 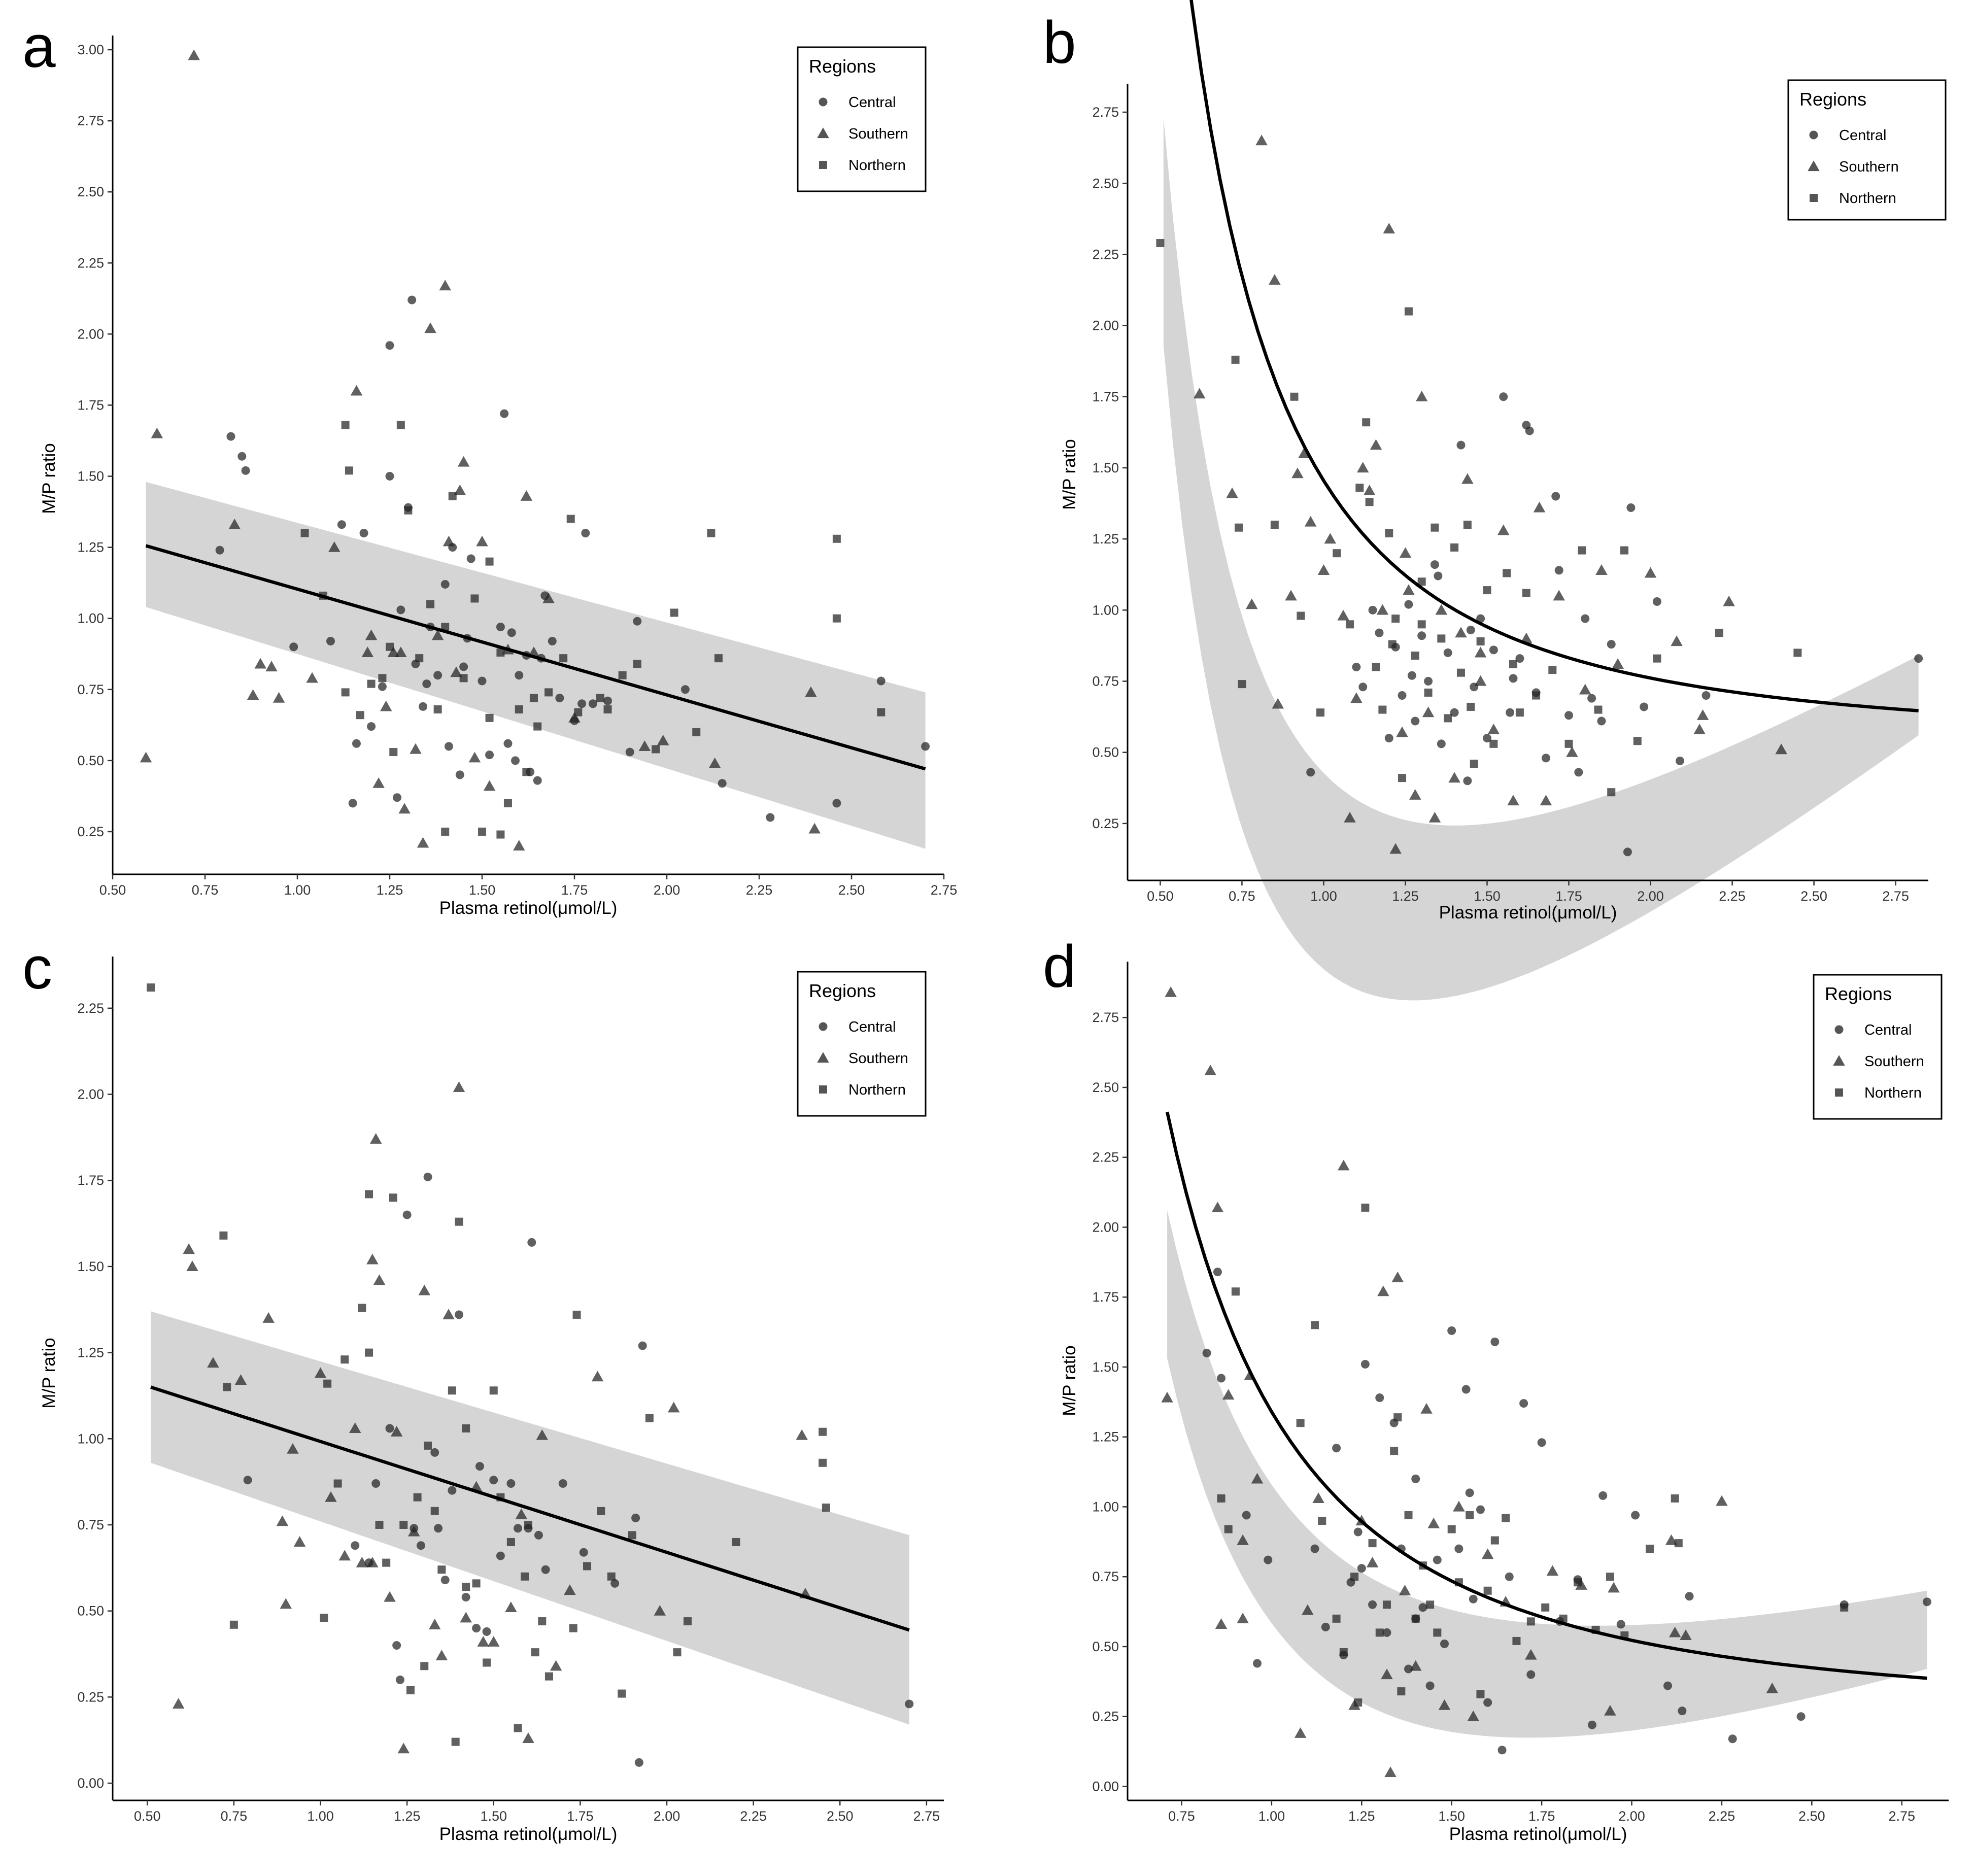 I want to click on fit-line, so click(x=530, y=1508).